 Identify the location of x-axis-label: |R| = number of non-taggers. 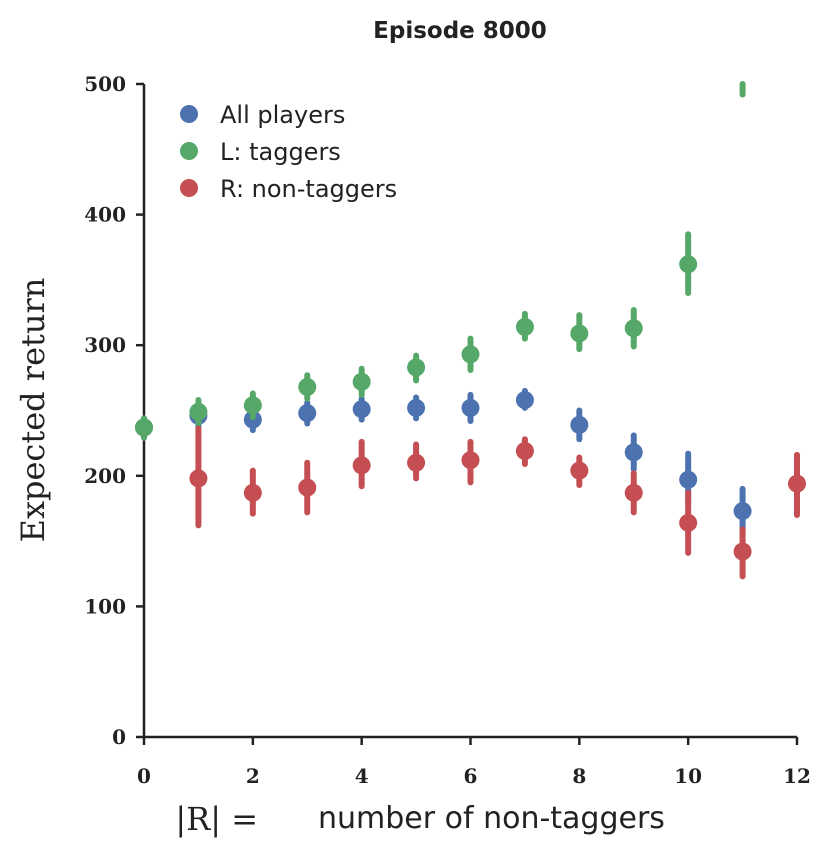
(420, 819).